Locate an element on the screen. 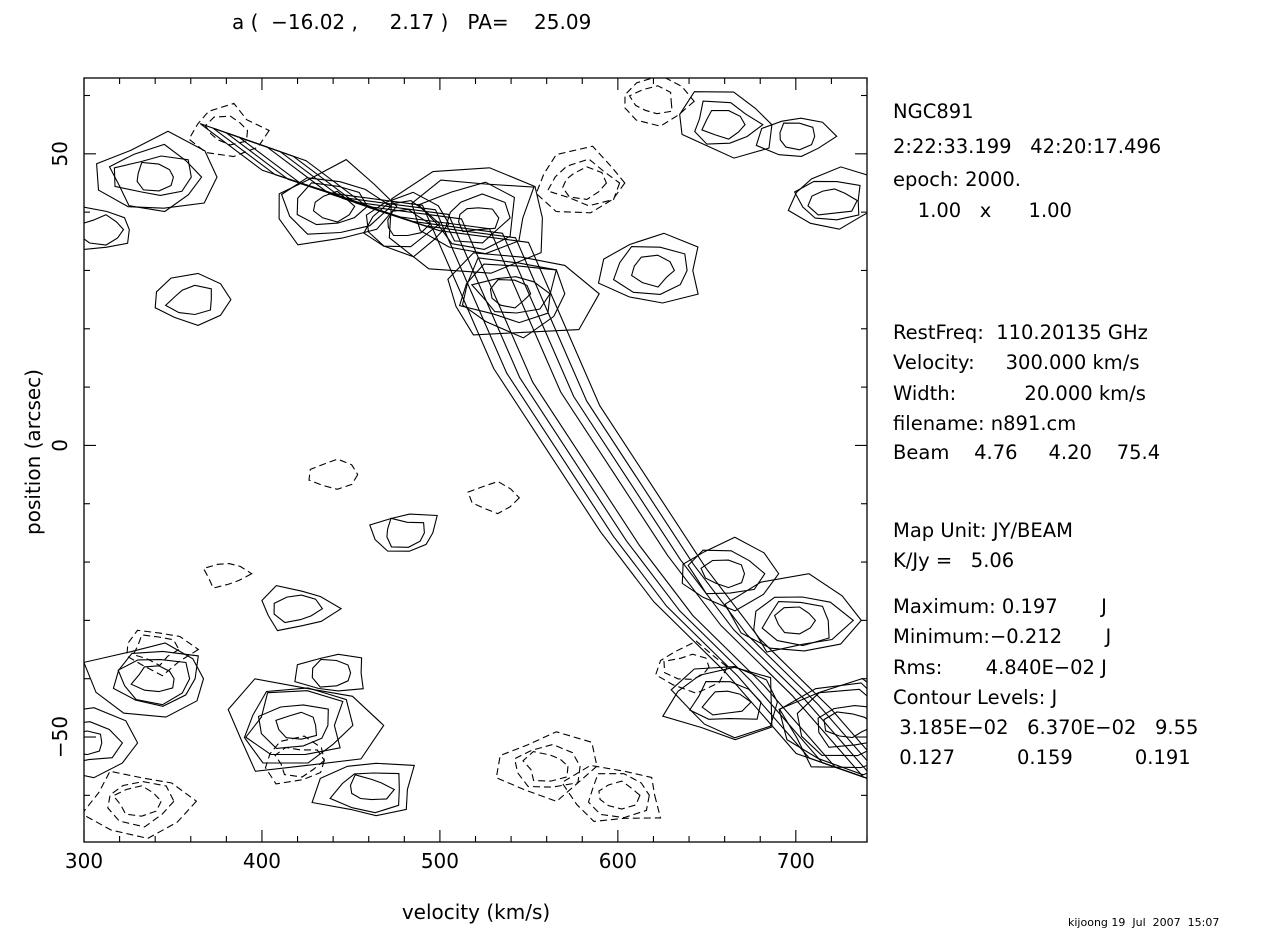 The image size is (1264, 929). y-tick-label: 0 is located at coordinates (60, 445).